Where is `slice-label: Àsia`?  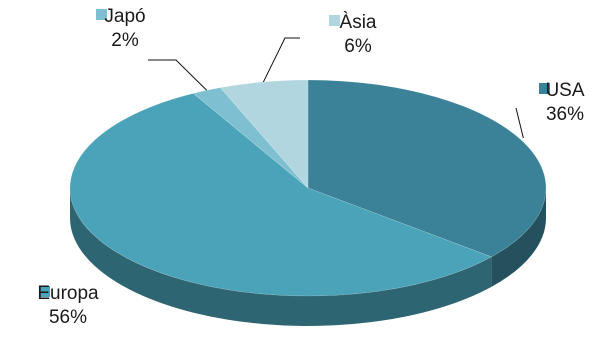
slice-label: Àsia is located at coordinates (358, 22).